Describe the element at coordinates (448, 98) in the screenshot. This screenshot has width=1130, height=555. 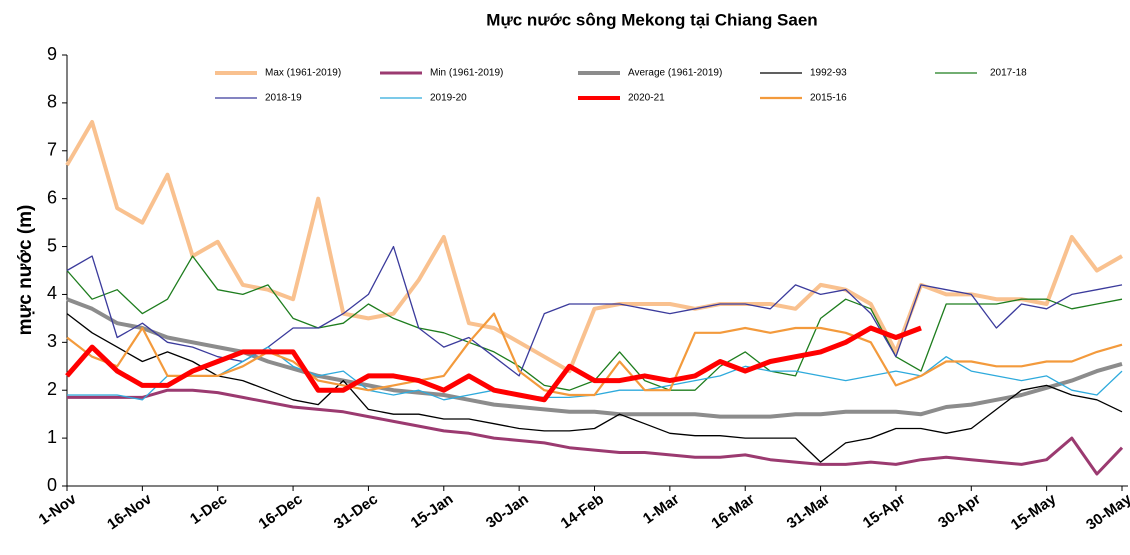
I see `legend-label: 2019-20` at that location.